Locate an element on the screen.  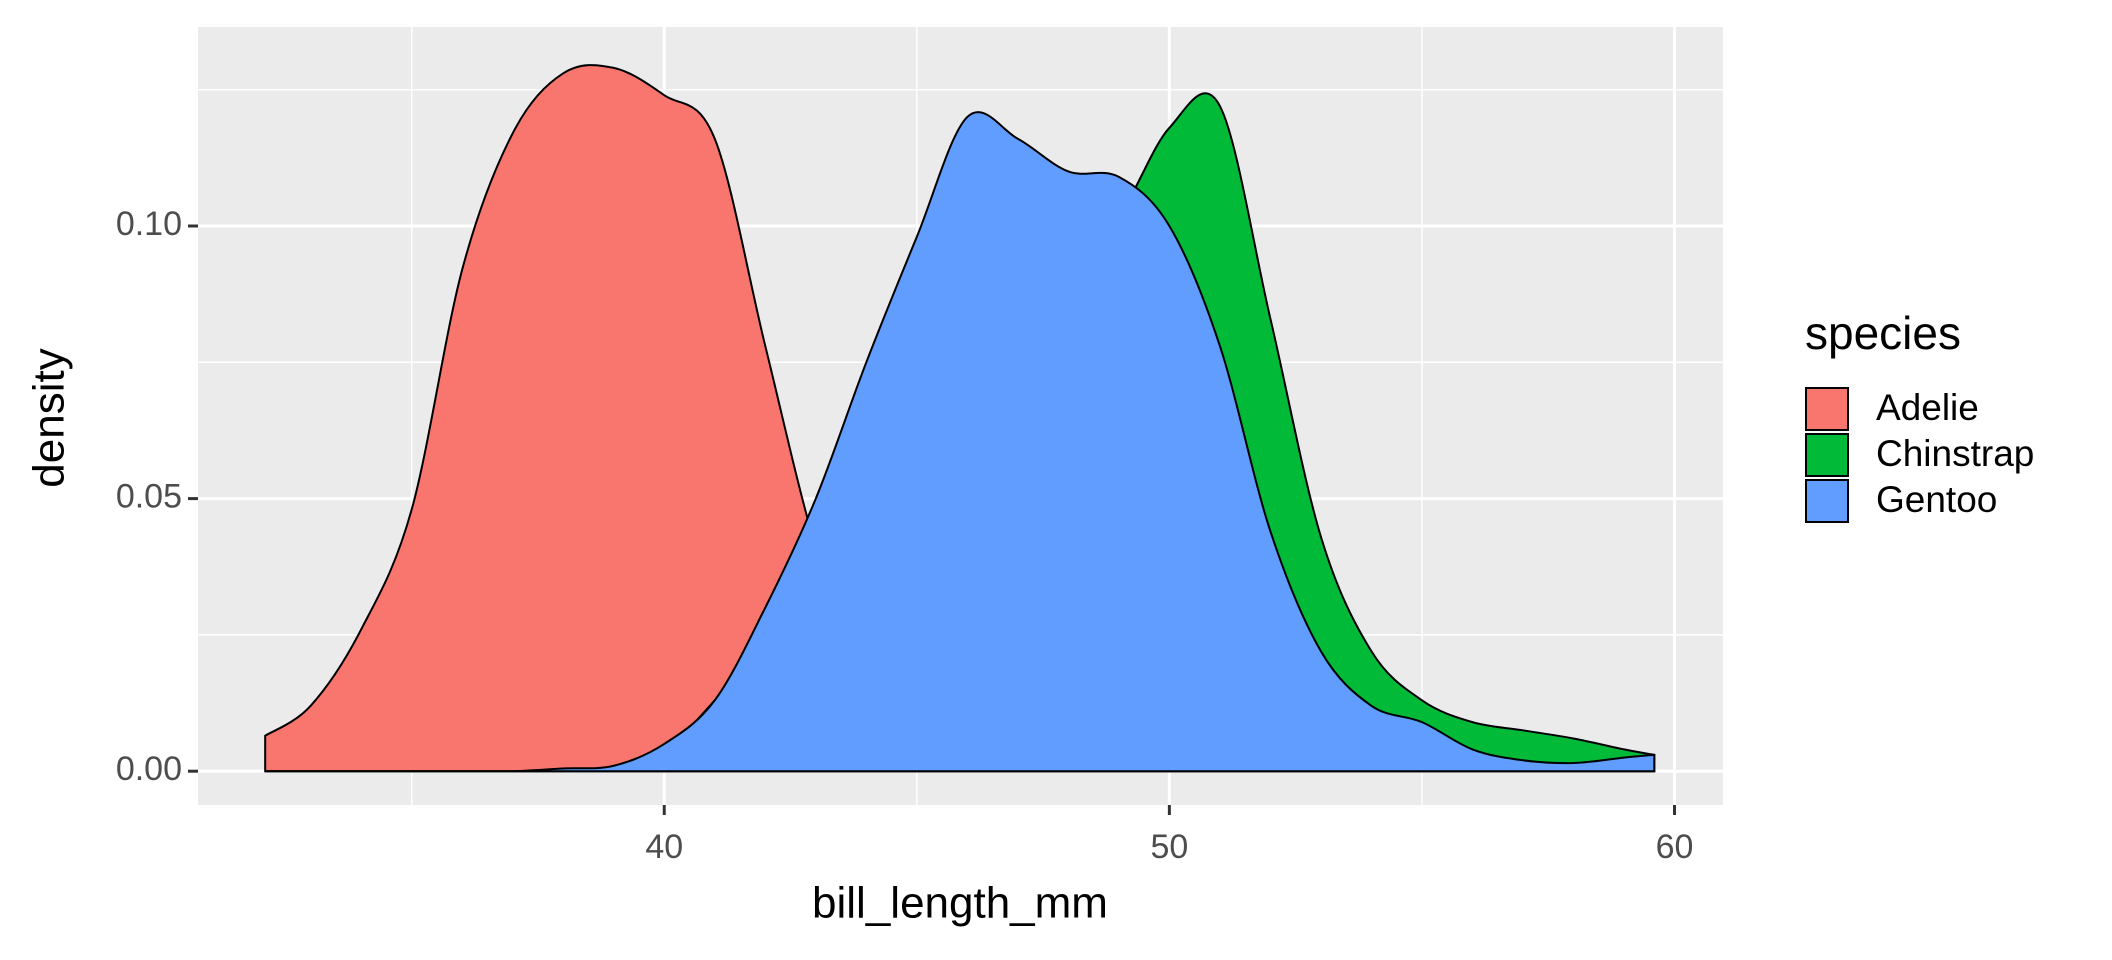
y-tick-label: 0.00 is located at coordinates (149, 769).